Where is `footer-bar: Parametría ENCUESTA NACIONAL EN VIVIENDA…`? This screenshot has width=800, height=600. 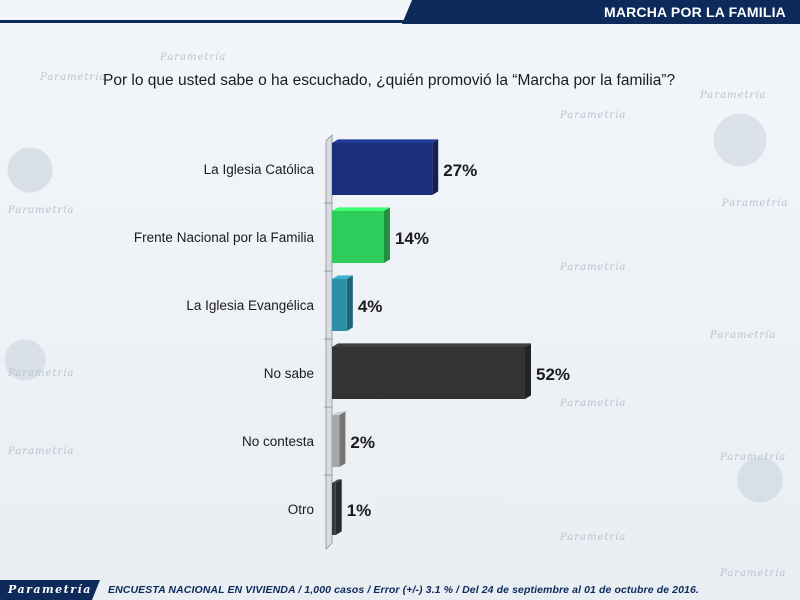 footer-bar: Parametría ENCUESTA NACIONAL EN VIVIENDA… is located at coordinates (400, 590).